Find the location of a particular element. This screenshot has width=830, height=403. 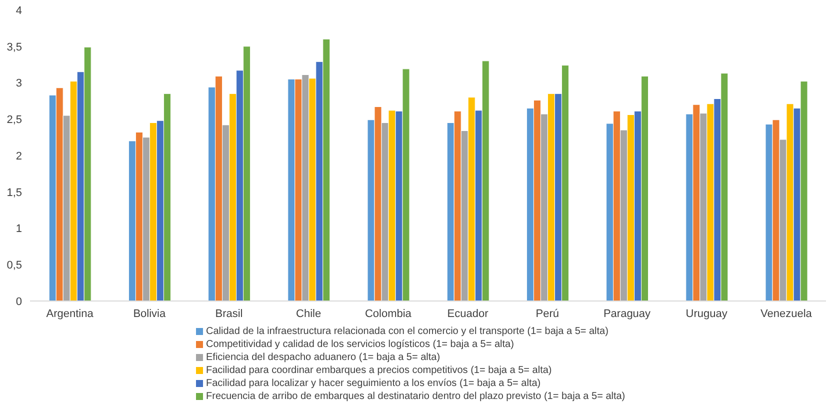

y-tick-label: 0 is located at coordinates (19, 302).